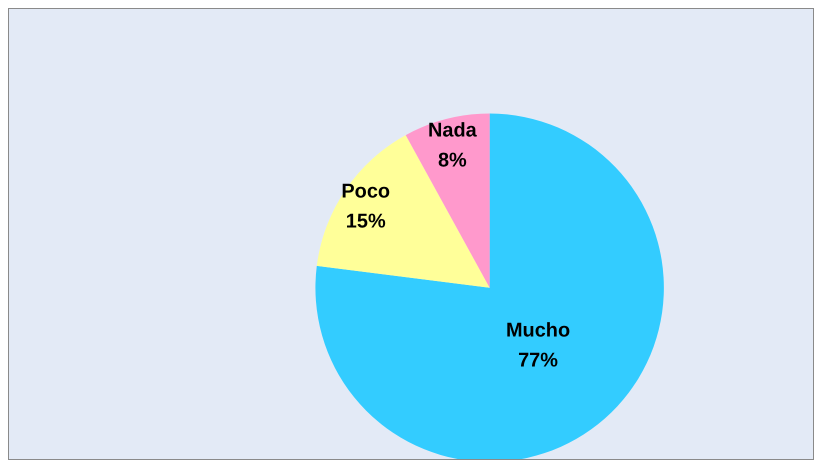  Describe the element at coordinates (538, 331) in the screenshot. I see `slice-label: Mucho` at that location.